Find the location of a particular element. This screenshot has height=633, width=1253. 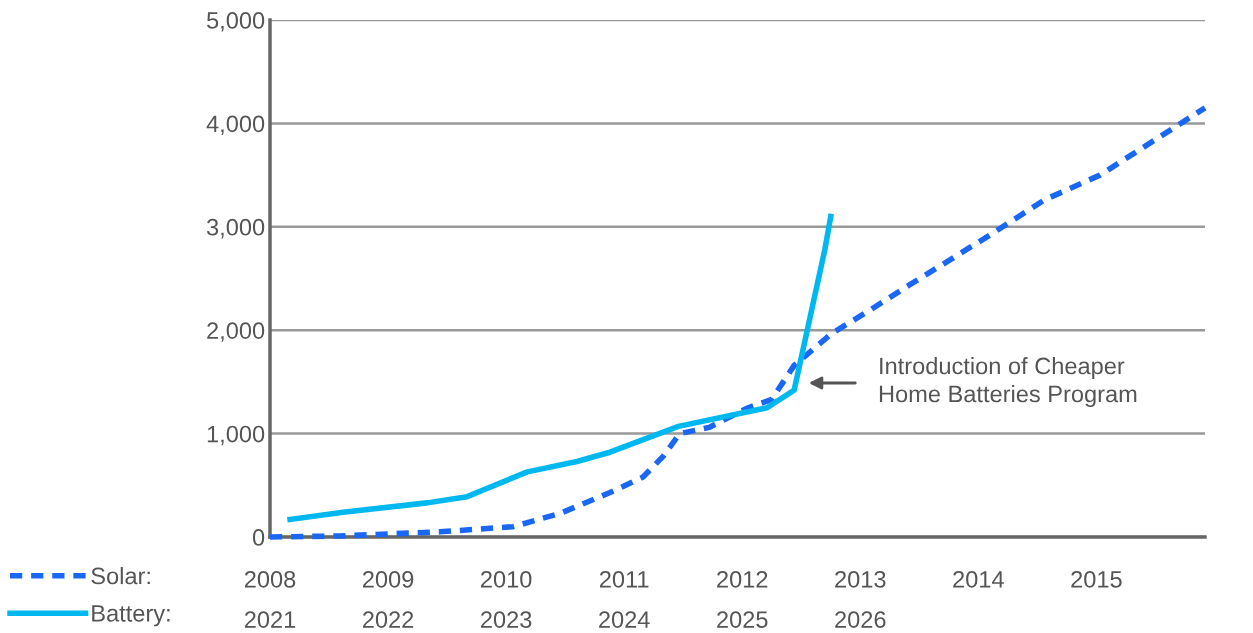

x-tick-label: 2009 is located at coordinates (388, 579).